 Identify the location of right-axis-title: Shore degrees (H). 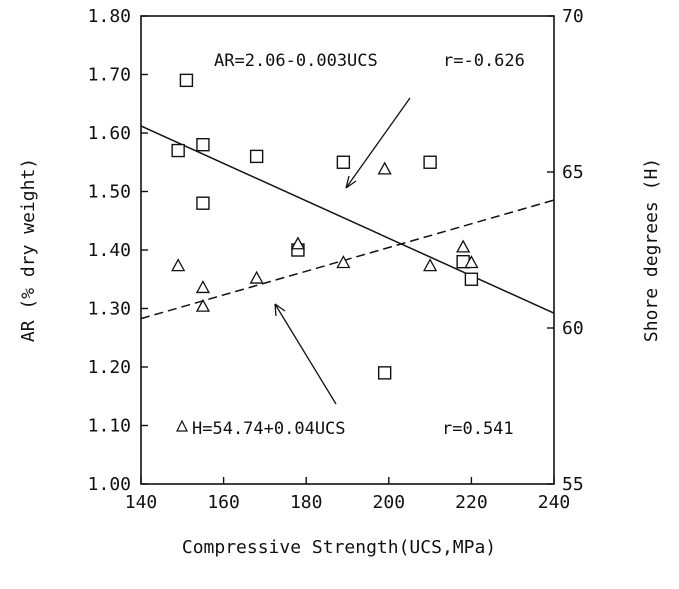
(651, 250).